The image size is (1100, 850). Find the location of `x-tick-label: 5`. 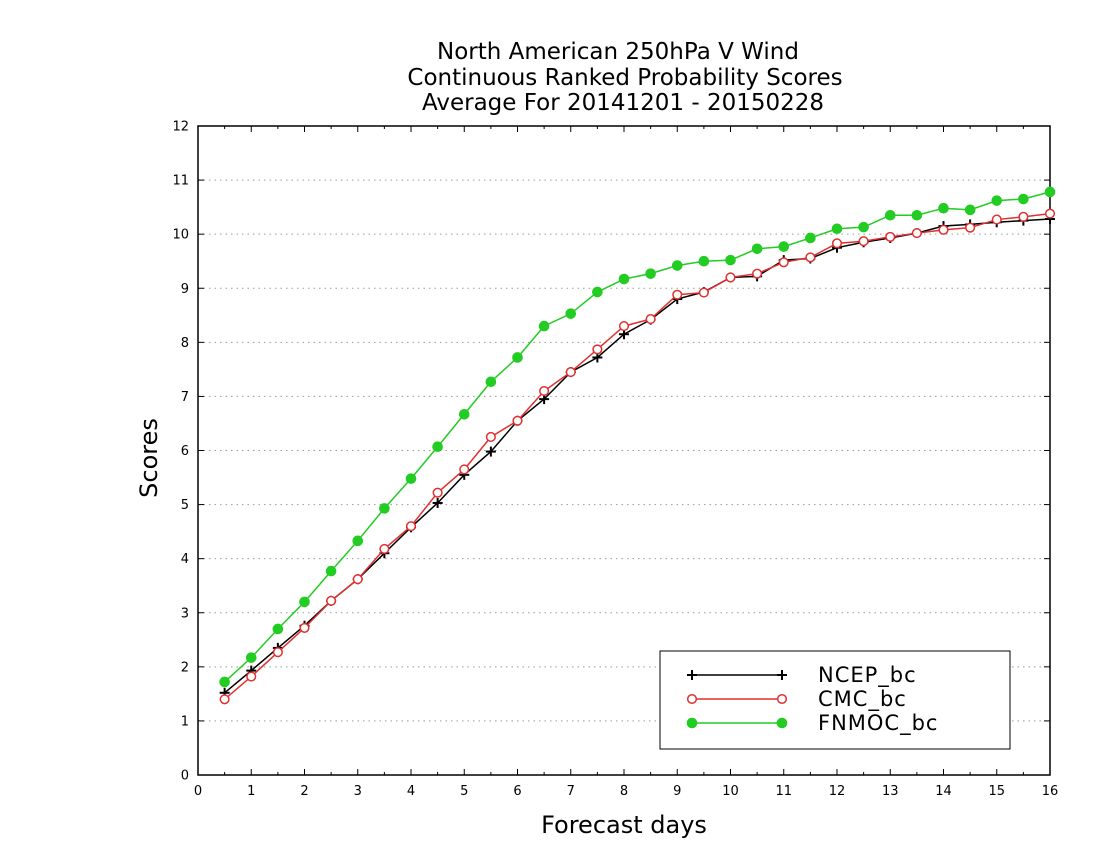

x-tick-label: 5 is located at coordinates (464, 791).